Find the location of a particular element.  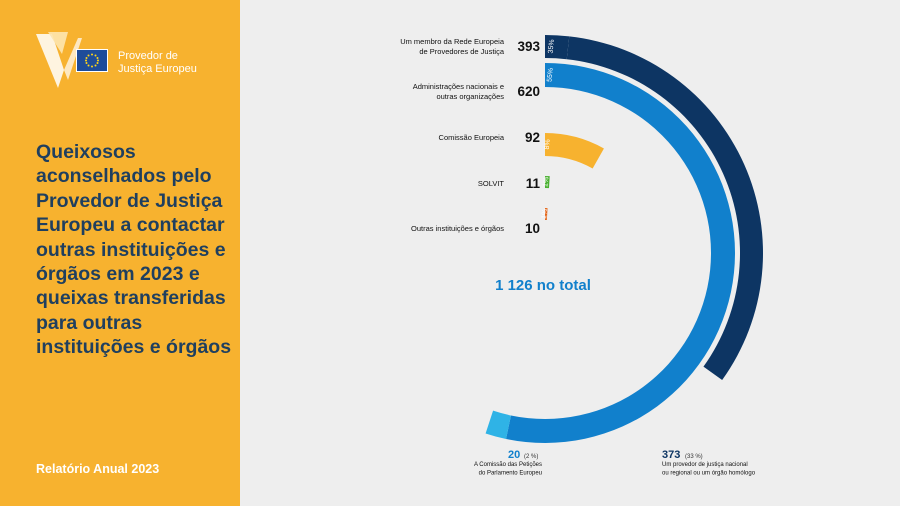

subseries-value-0: 373 is located at coordinates (671, 455).